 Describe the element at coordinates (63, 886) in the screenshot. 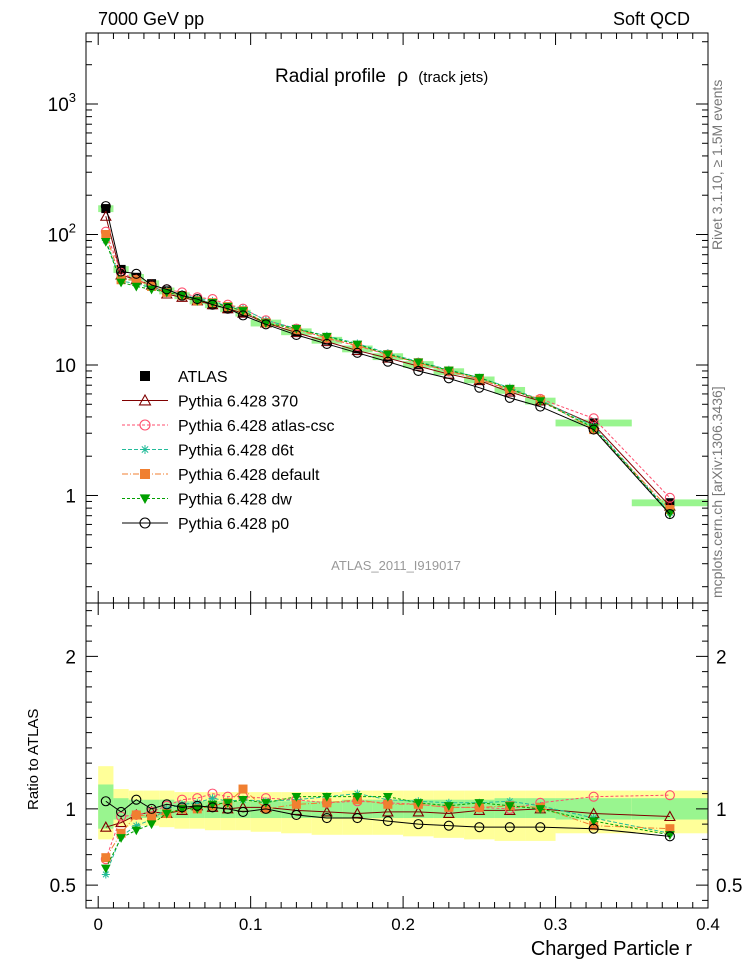

I see `y-tick-label: 0.5` at that location.